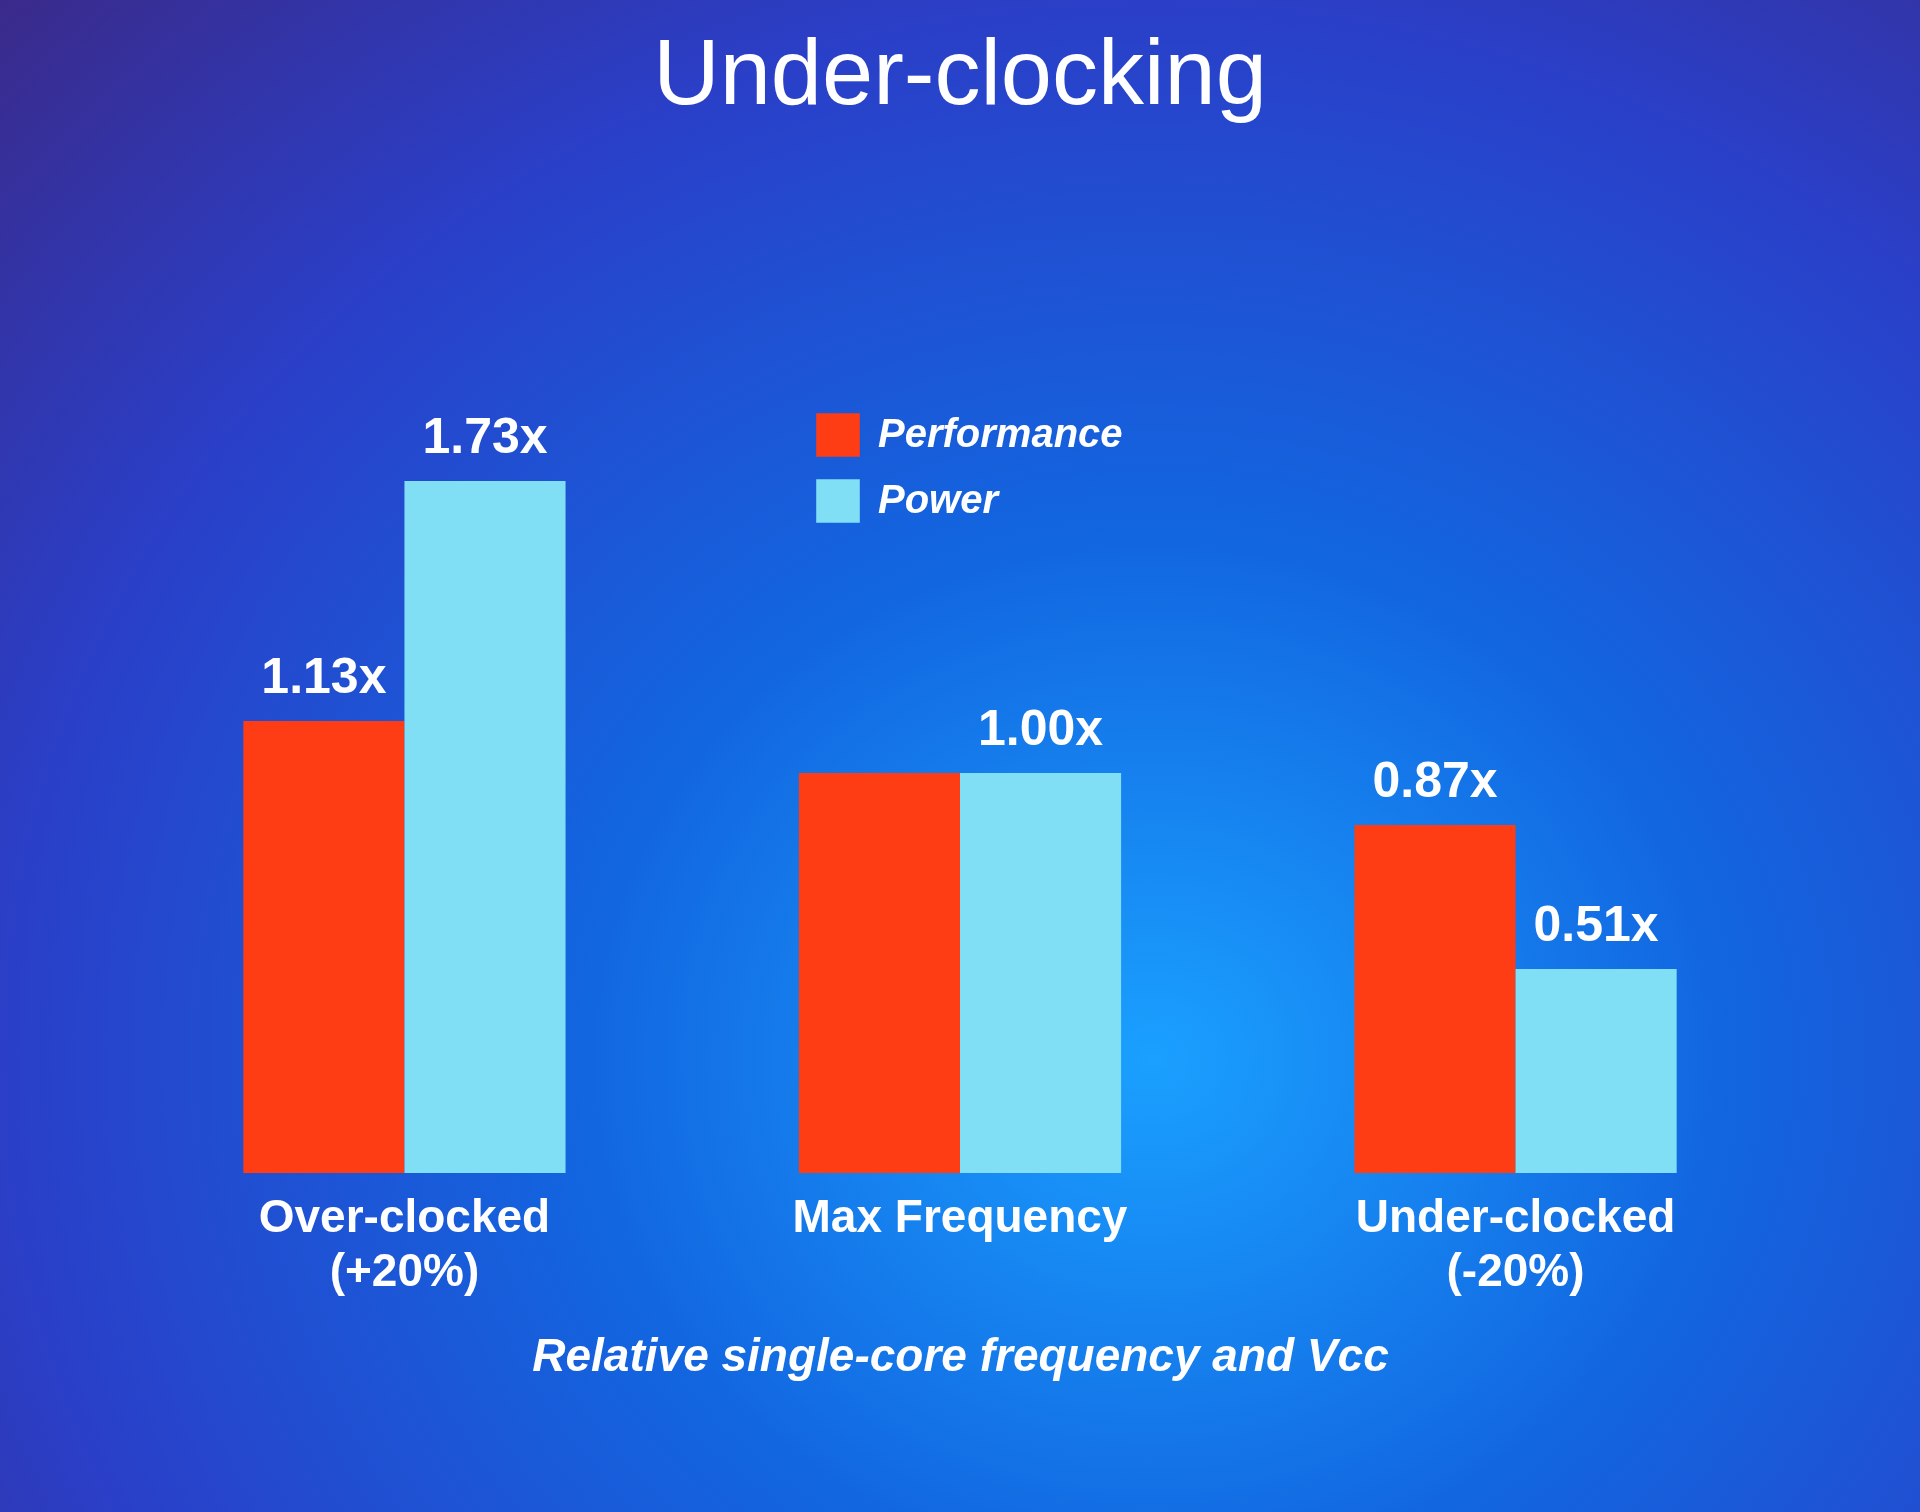 The width and height of the screenshot is (1920, 1512). I want to click on x-axis-title: Relative single-core frequency and Vcc, so click(960, 1354).